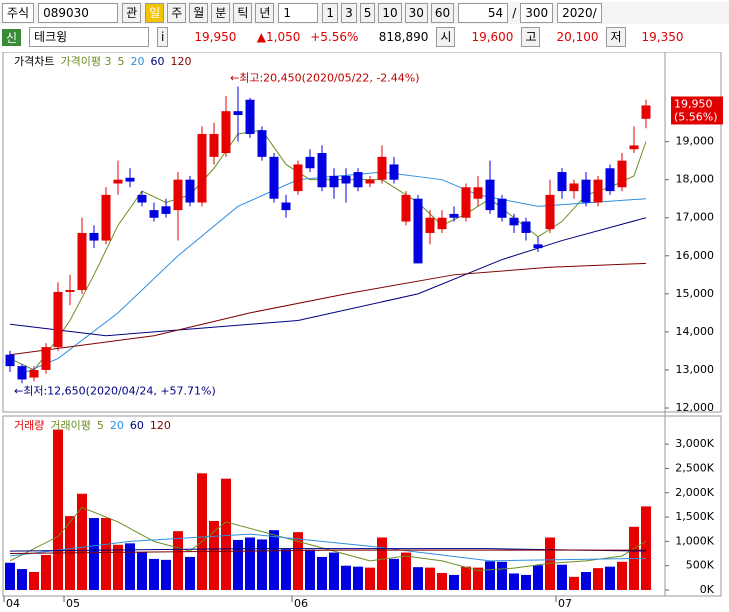 This screenshot has width=729, height=612. What do you see at coordinates (330, 13) in the screenshot?
I see `minute-button: 1` at bounding box center [330, 13].